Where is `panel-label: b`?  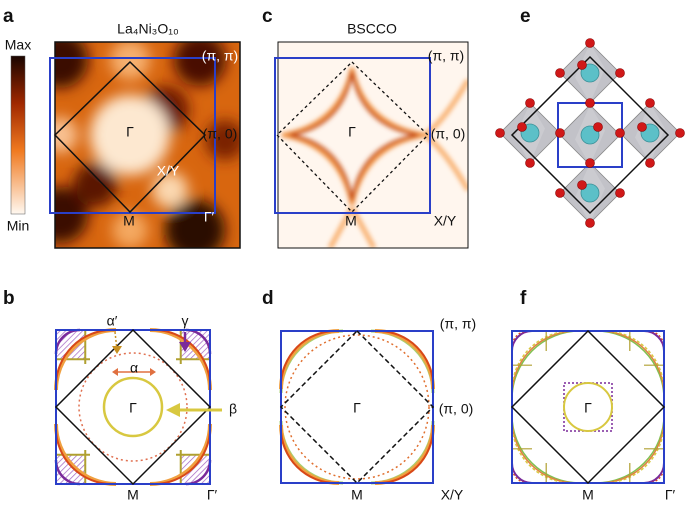
panel-label: b is located at coordinates (9, 298).